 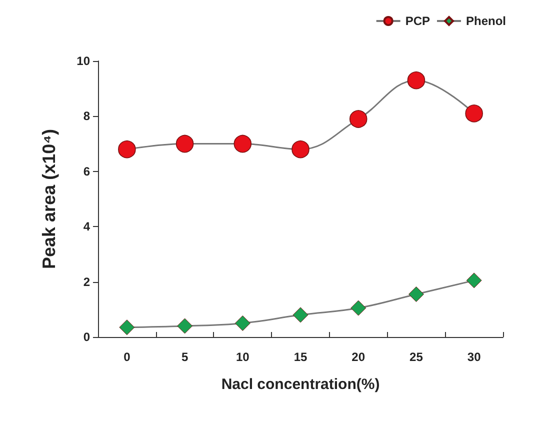 What do you see at coordinates (300, 384) in the screenshot?
I see `x-axis-title: Nacl concentration(%)` at bounding box center [300, 384].